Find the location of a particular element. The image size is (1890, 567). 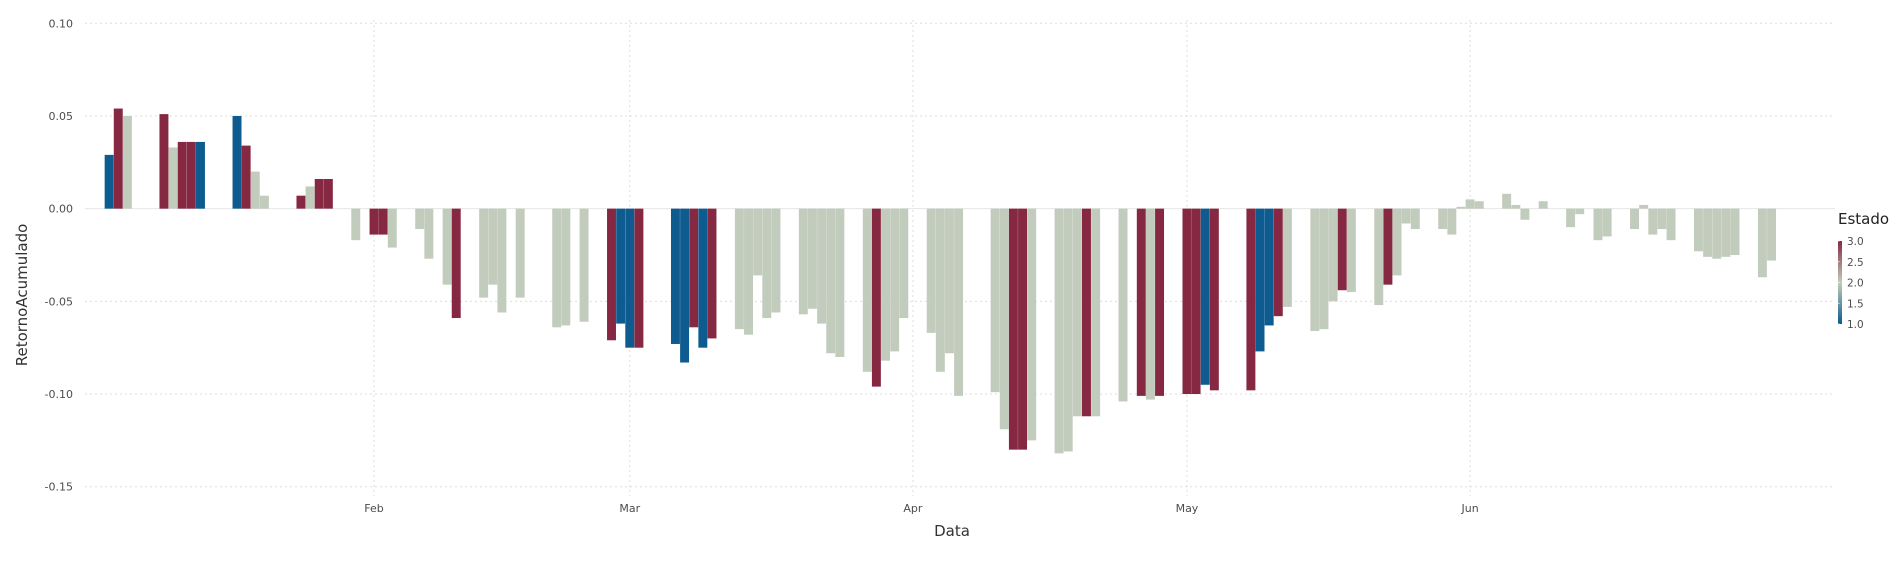

y-axis-title: RetornoAcumulado is located at coordinates (22, 295).